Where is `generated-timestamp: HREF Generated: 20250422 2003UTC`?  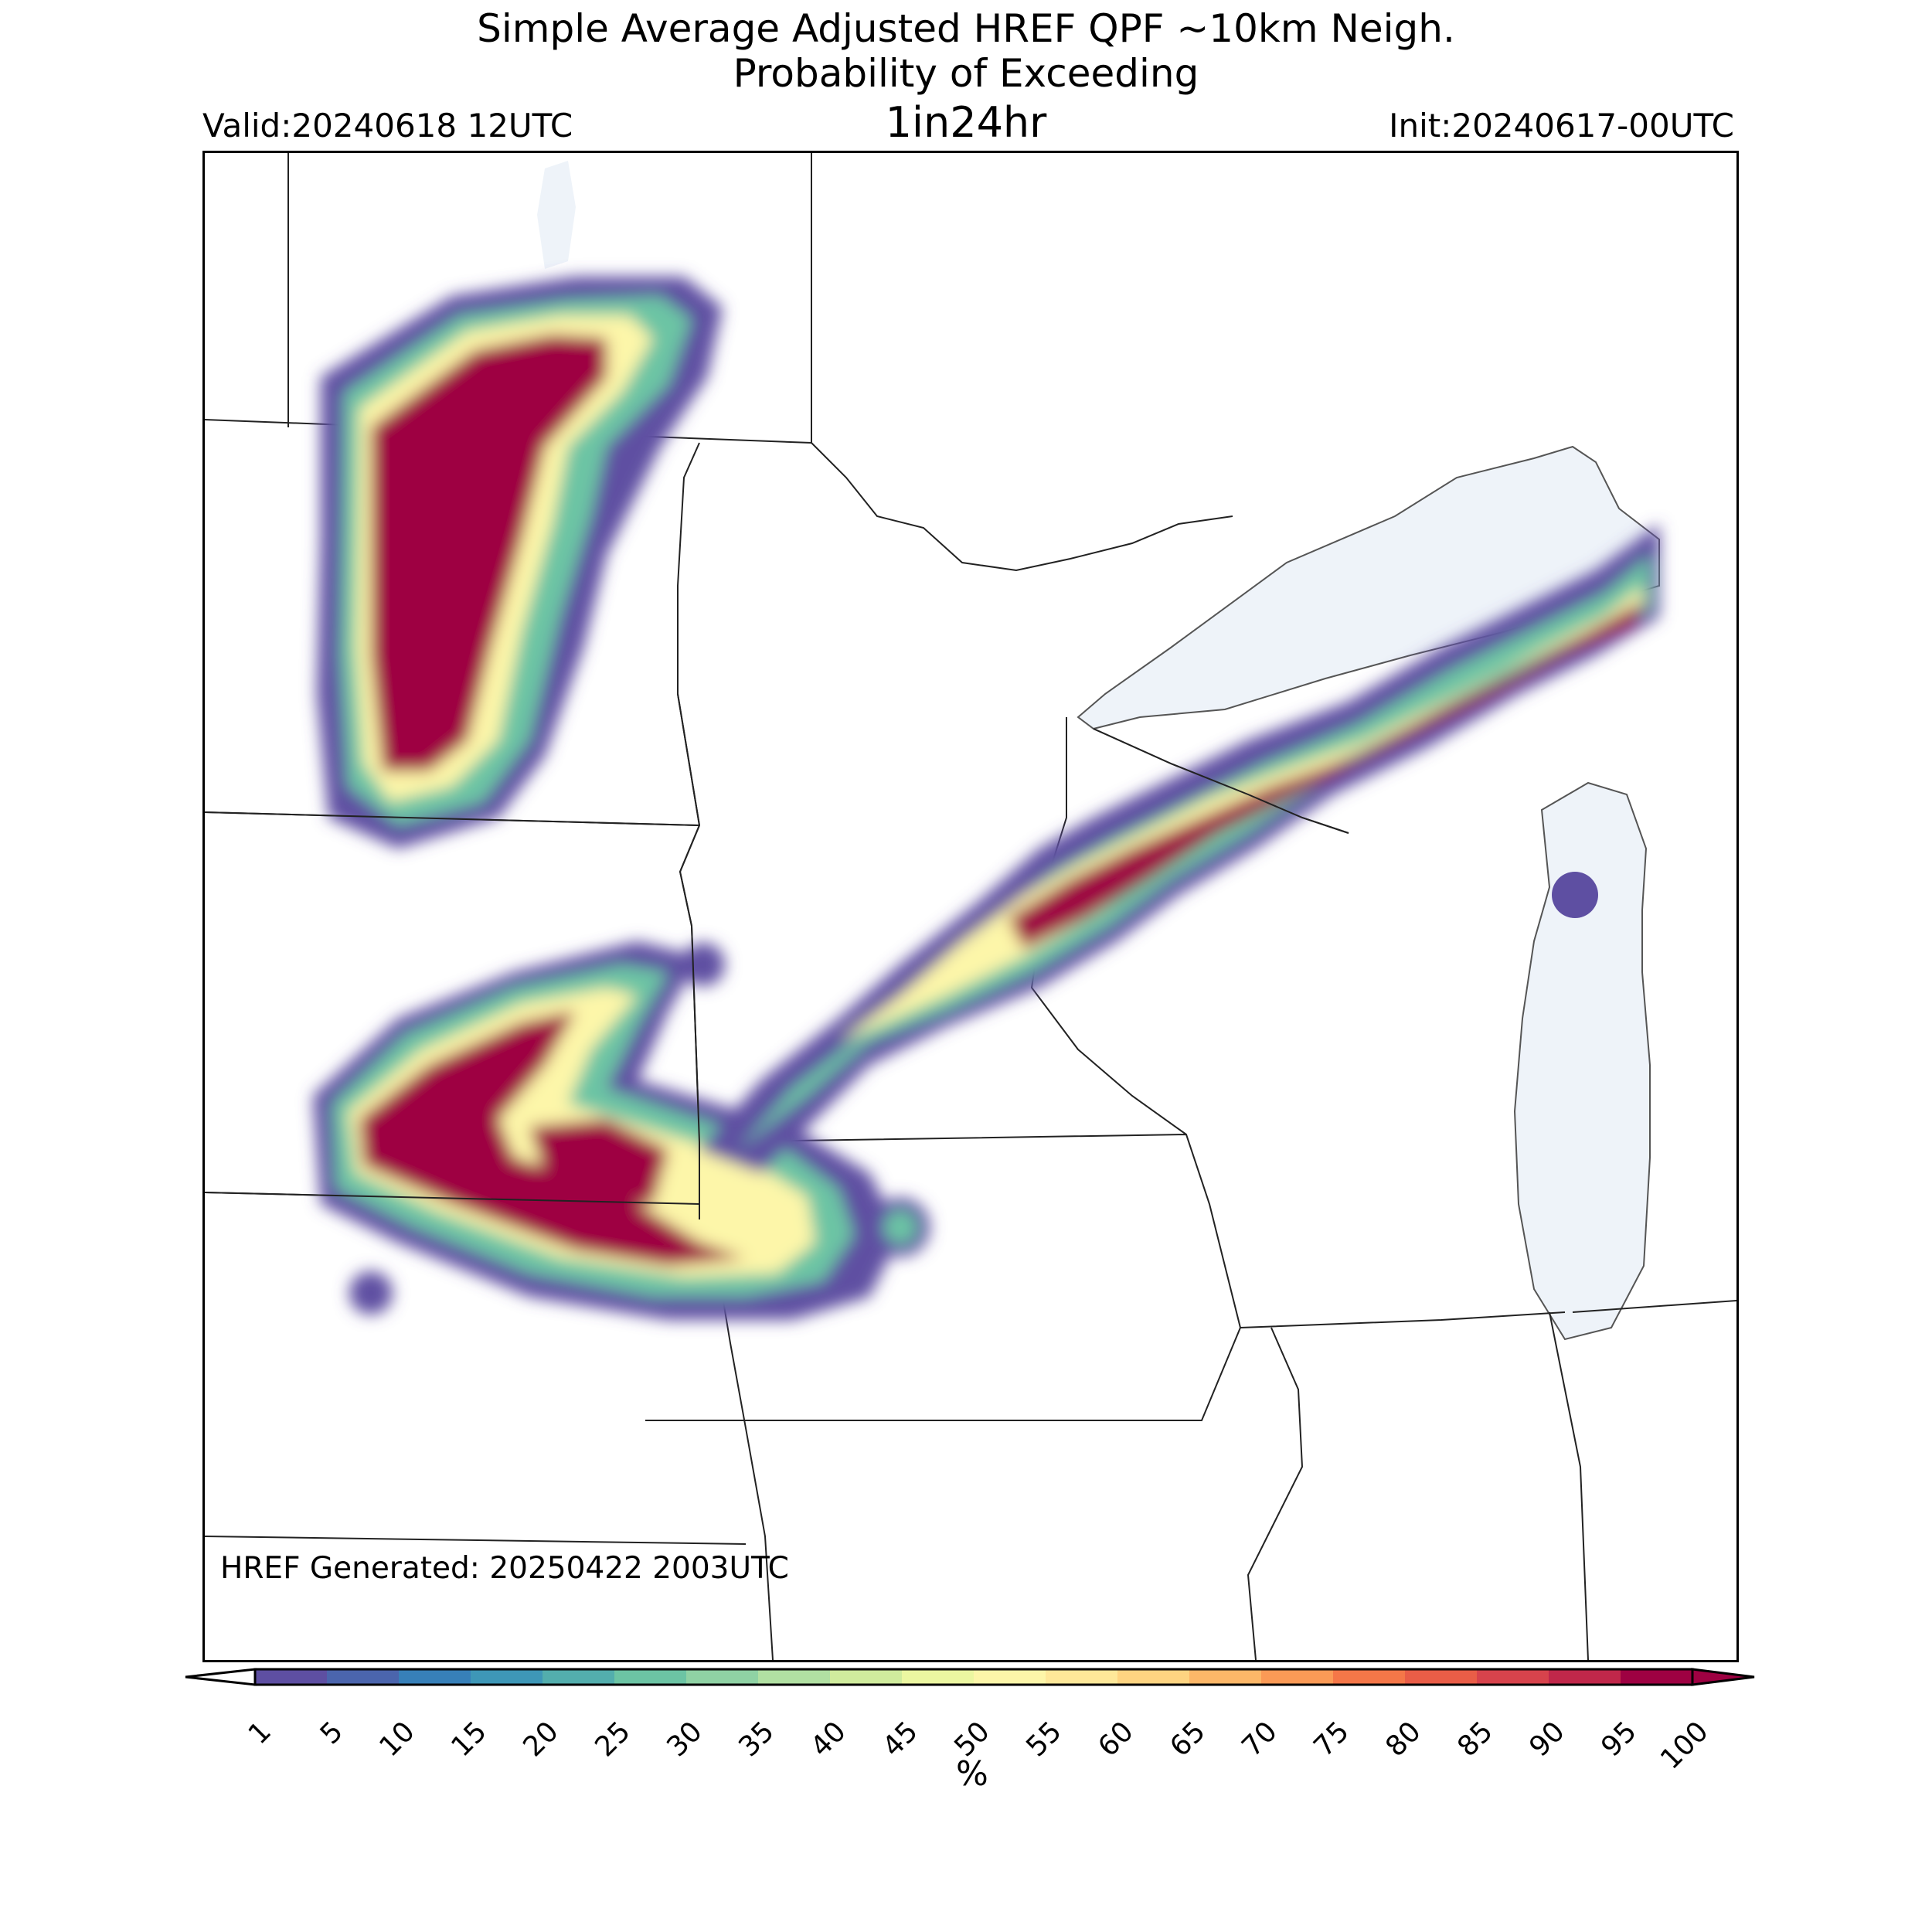 generated-timestamp: HREF Generated: 20250422 2003UTC is located at coordinates (505, 1568).